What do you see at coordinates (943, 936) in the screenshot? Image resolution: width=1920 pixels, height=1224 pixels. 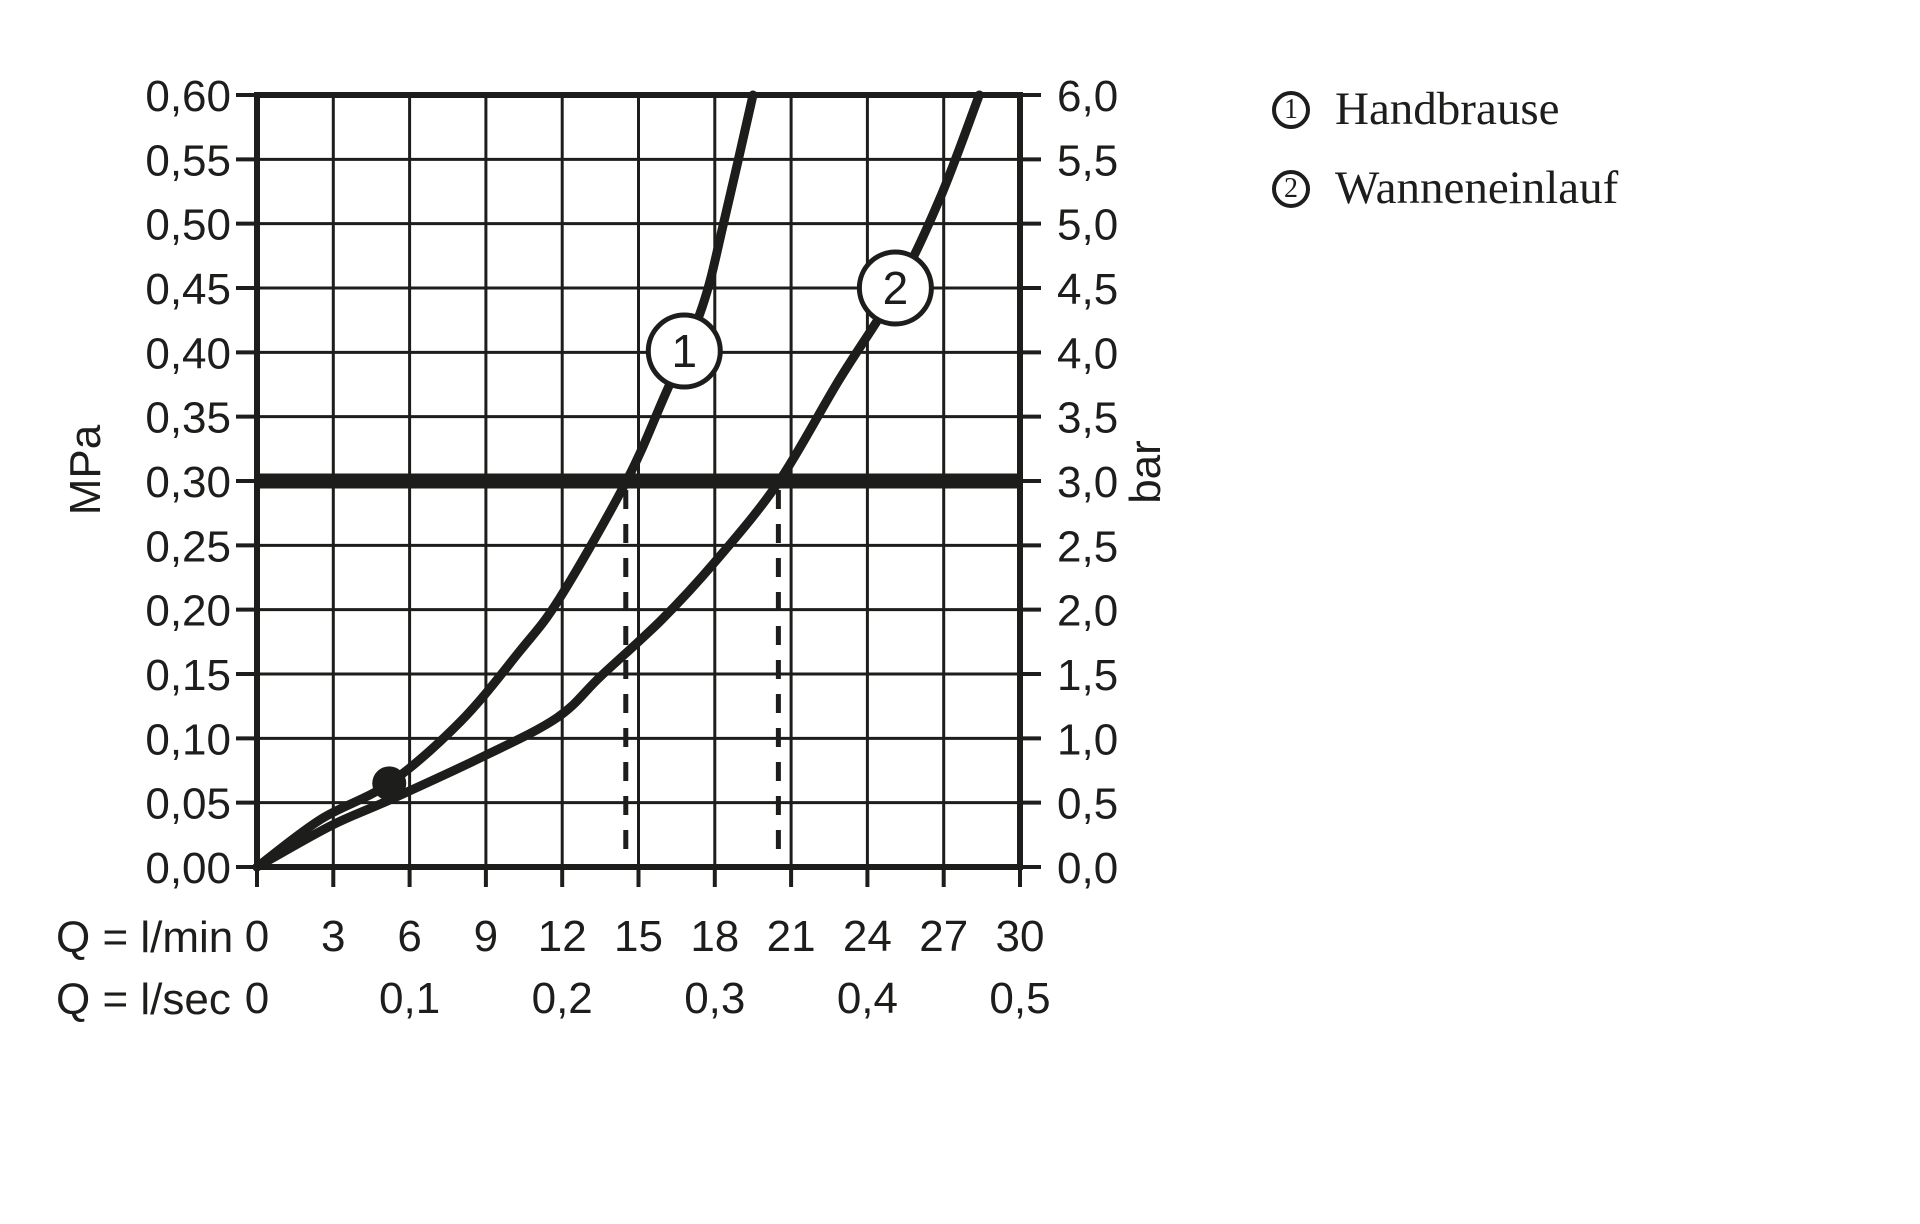 I see `x-lmin-tick-label: 27` at bounding box center [943, 936].